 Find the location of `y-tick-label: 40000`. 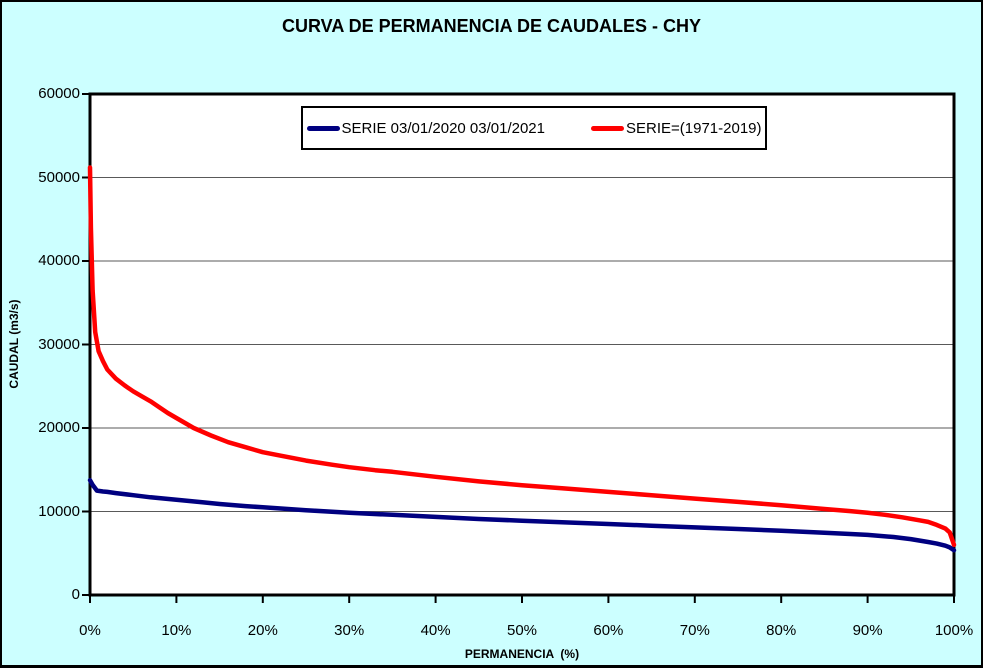

y-tick-label: 40000 is located at coordinates (59, 260).